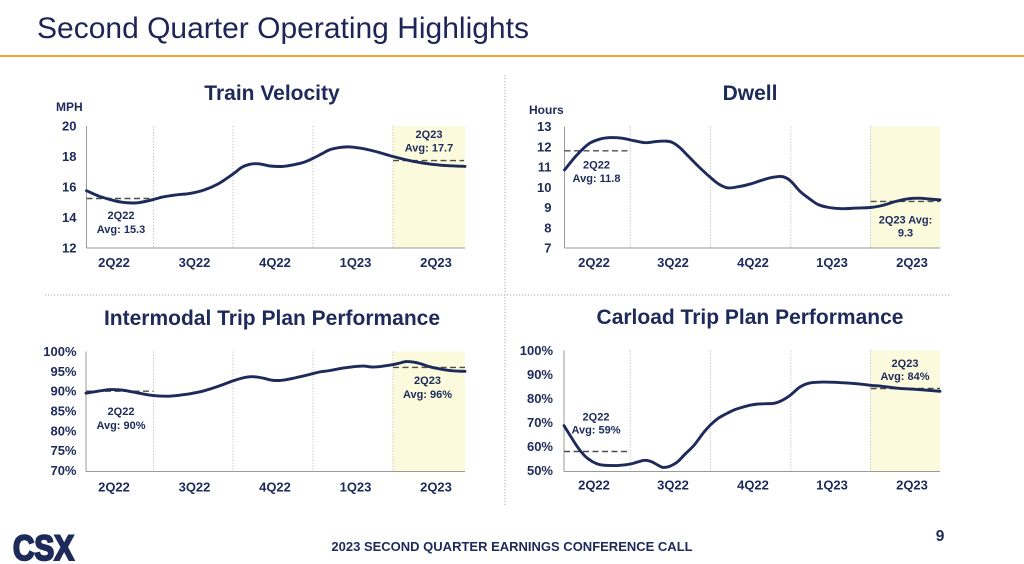 The width and height of the screenshot is (1024, 564). I want to click on svg-text: 2Q23 Avg:, so click(906, 221).